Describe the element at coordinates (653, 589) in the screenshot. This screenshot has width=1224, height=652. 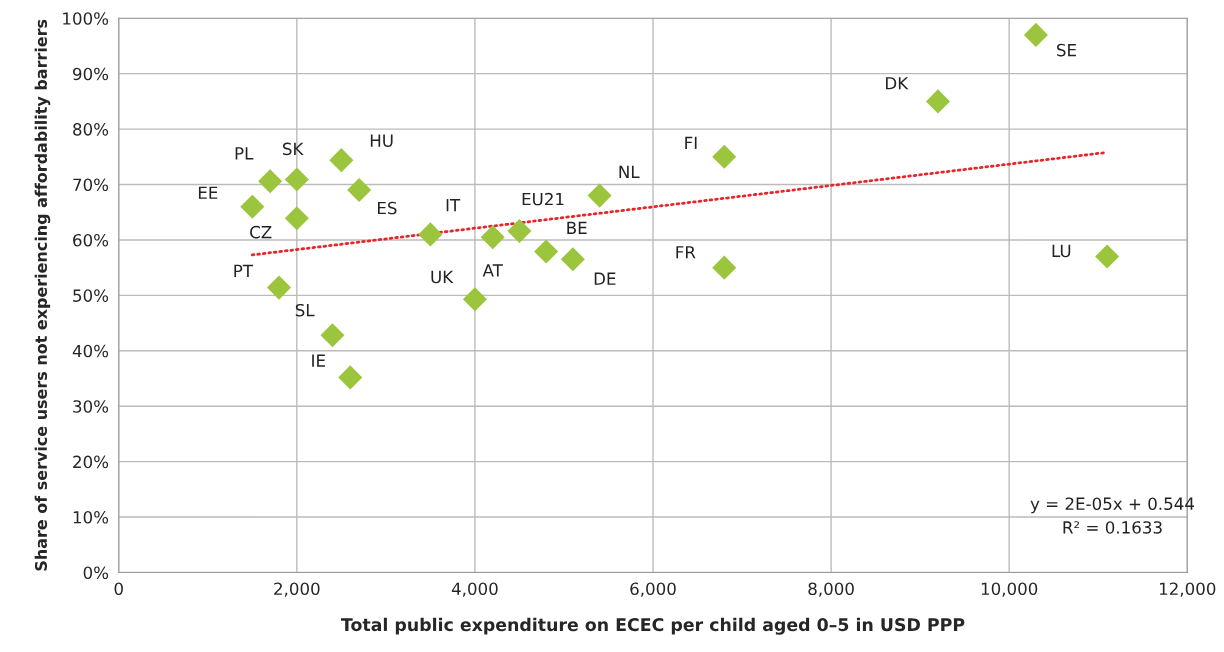
I see `x-tick-label: 6,000` at that location.